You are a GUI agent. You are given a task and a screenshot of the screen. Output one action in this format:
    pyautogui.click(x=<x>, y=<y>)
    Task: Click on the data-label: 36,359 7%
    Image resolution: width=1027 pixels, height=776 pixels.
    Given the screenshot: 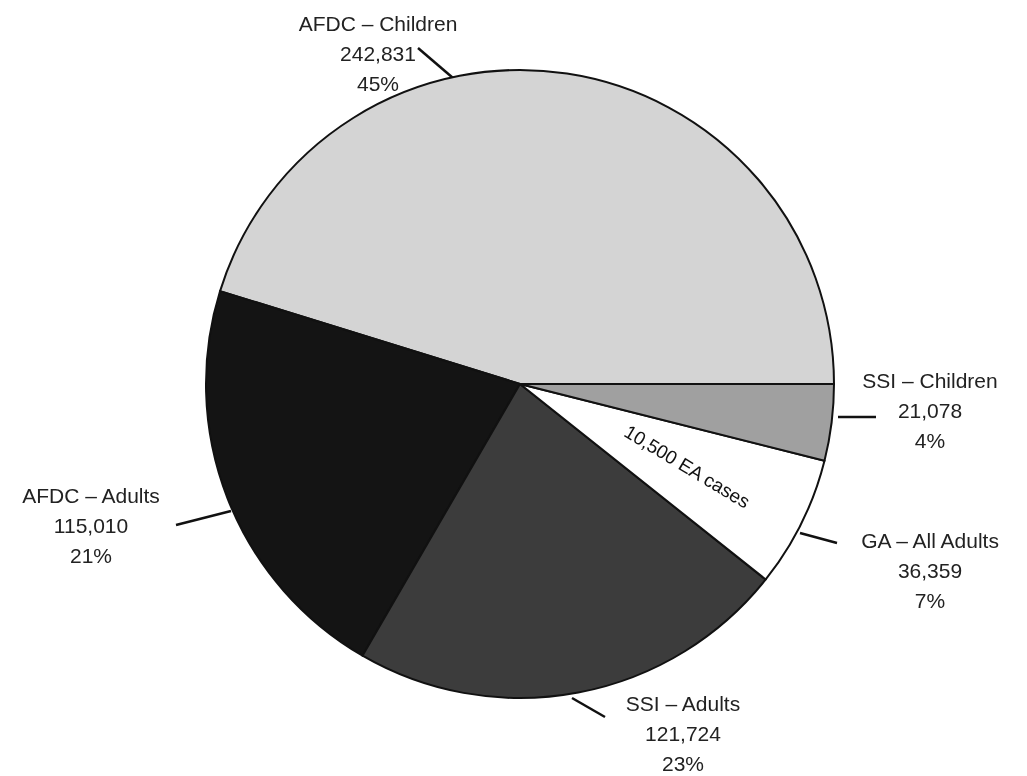 What is the action you would take?
    pyautogui.click(x=930, y=585)
    